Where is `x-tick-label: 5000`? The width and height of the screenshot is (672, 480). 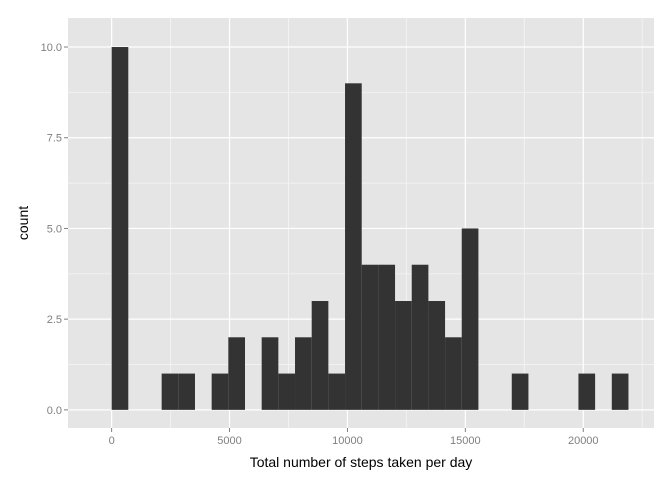
x-tick-label: 5000 is located at coordinates (229, 441).